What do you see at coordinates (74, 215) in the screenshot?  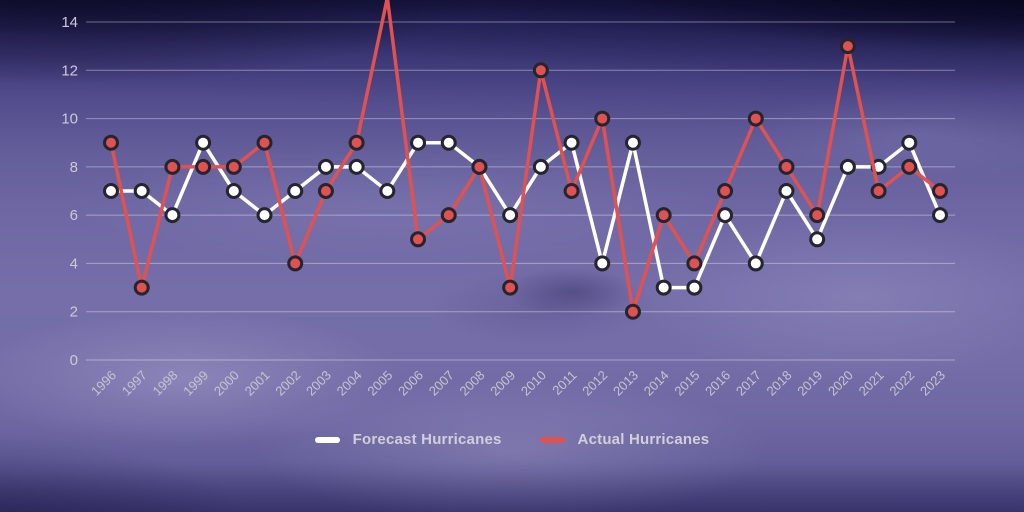 I see `y-axis-label-6: 6` at bounding box center [74, 215].